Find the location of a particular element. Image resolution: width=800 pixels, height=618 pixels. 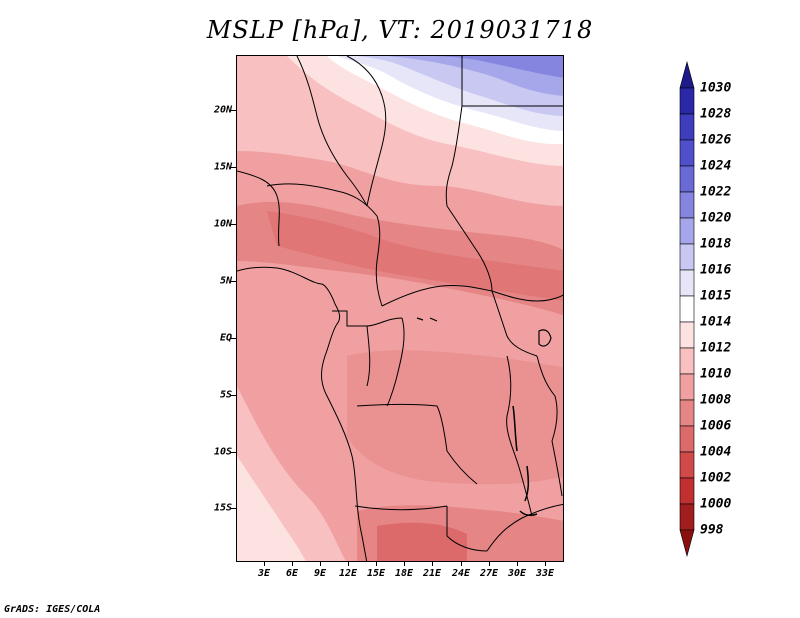

colorbar-label: 1002 is located at coordinates (716, 478).